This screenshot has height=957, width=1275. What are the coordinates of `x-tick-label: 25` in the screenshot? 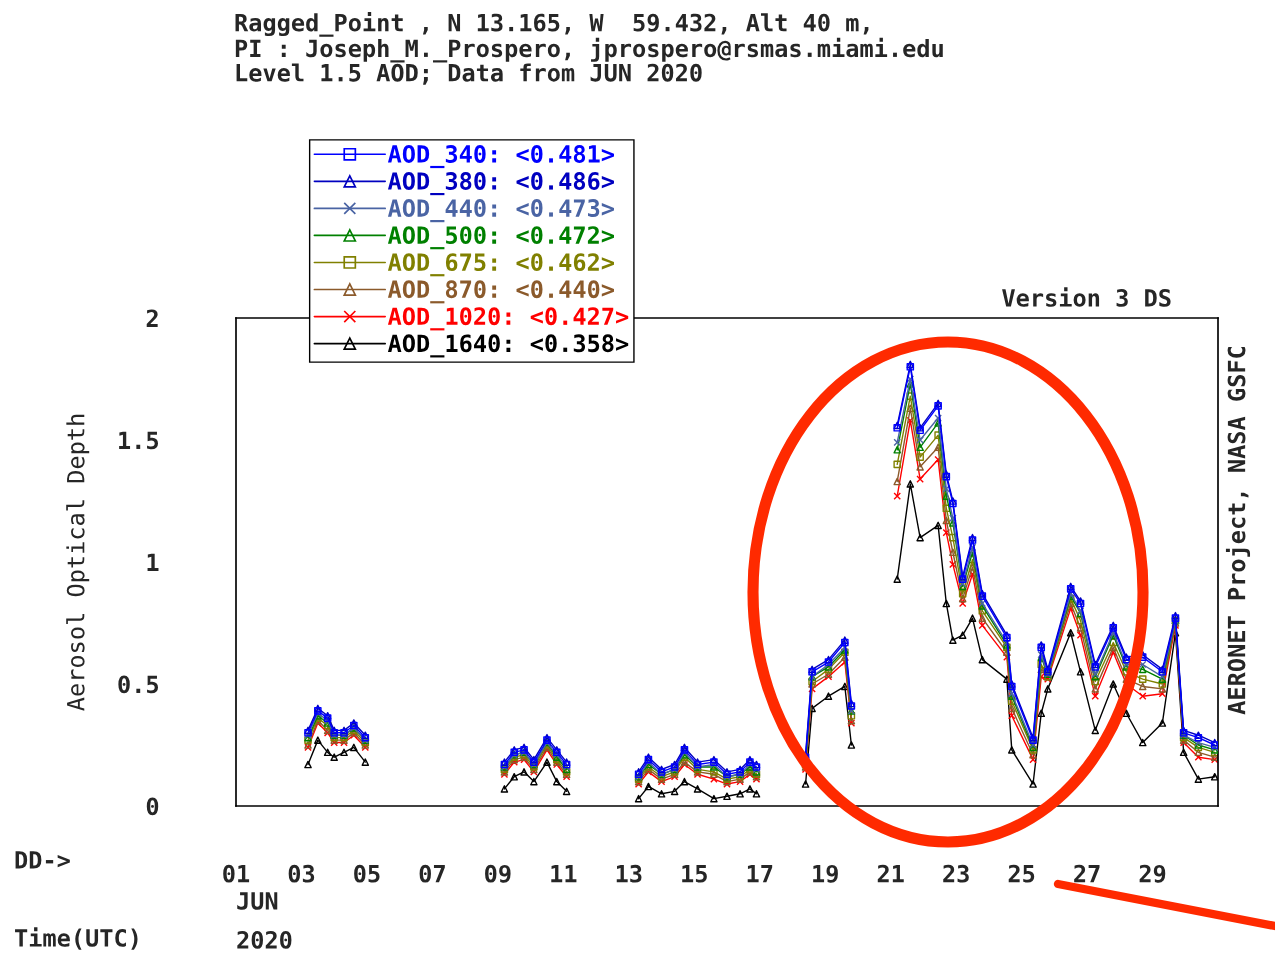 It's located at (1021, 873).